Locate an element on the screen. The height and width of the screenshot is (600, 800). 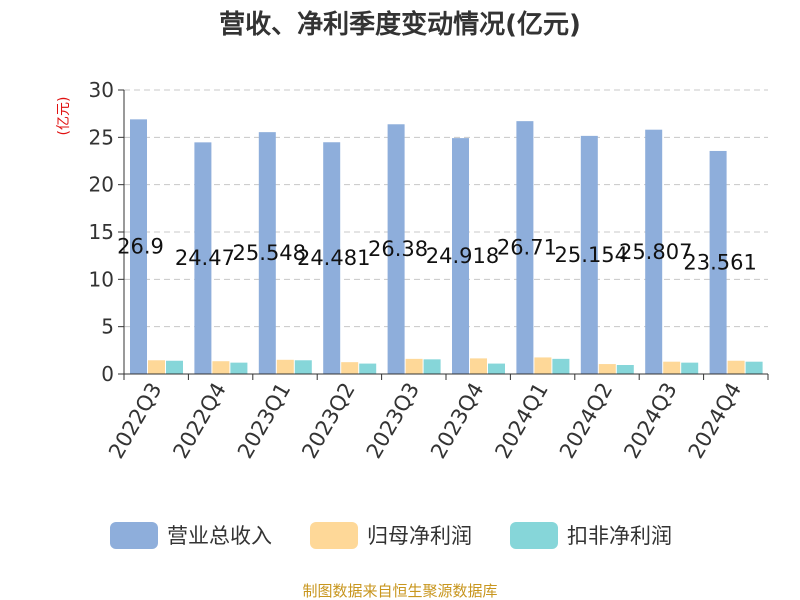
legend-label: 归母净利润 is located at coordinates (419, 536).